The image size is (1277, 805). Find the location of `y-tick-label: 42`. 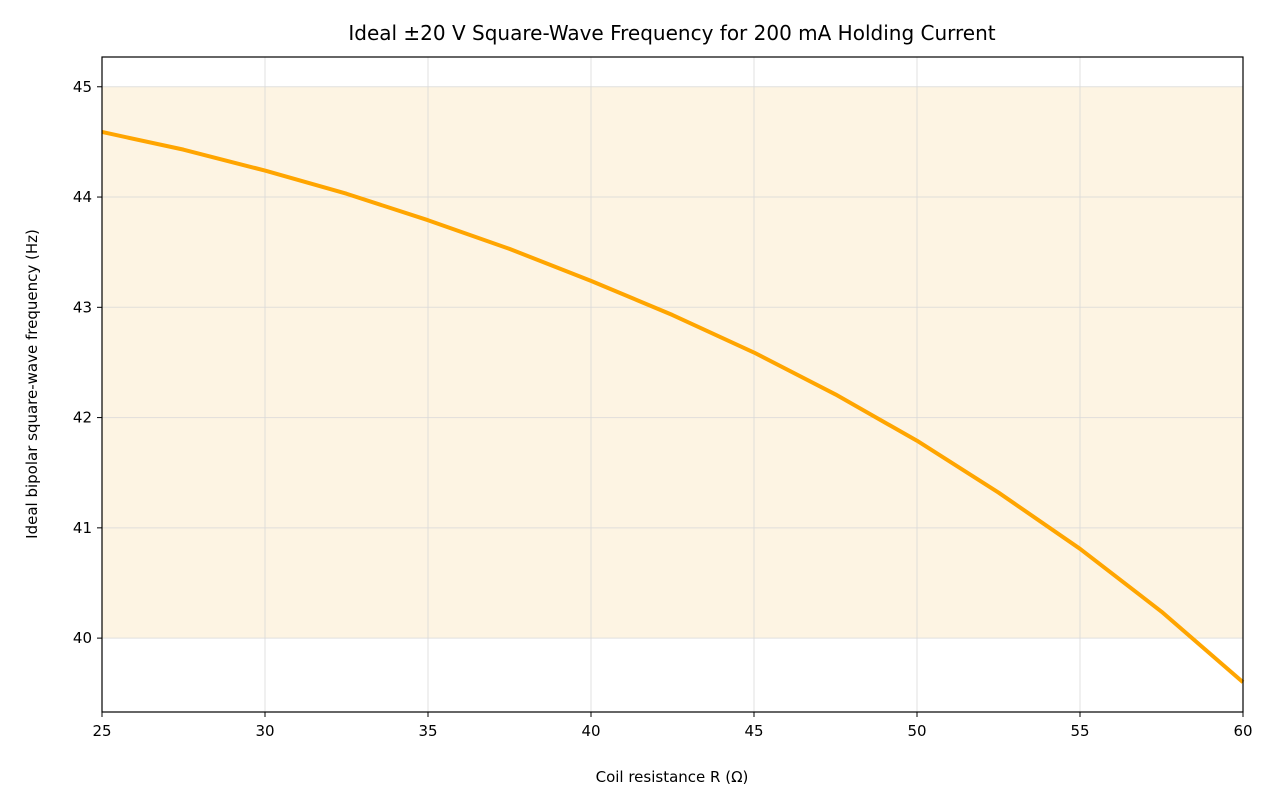

y-tick-label: 42 is located at coordinates (82, 418).